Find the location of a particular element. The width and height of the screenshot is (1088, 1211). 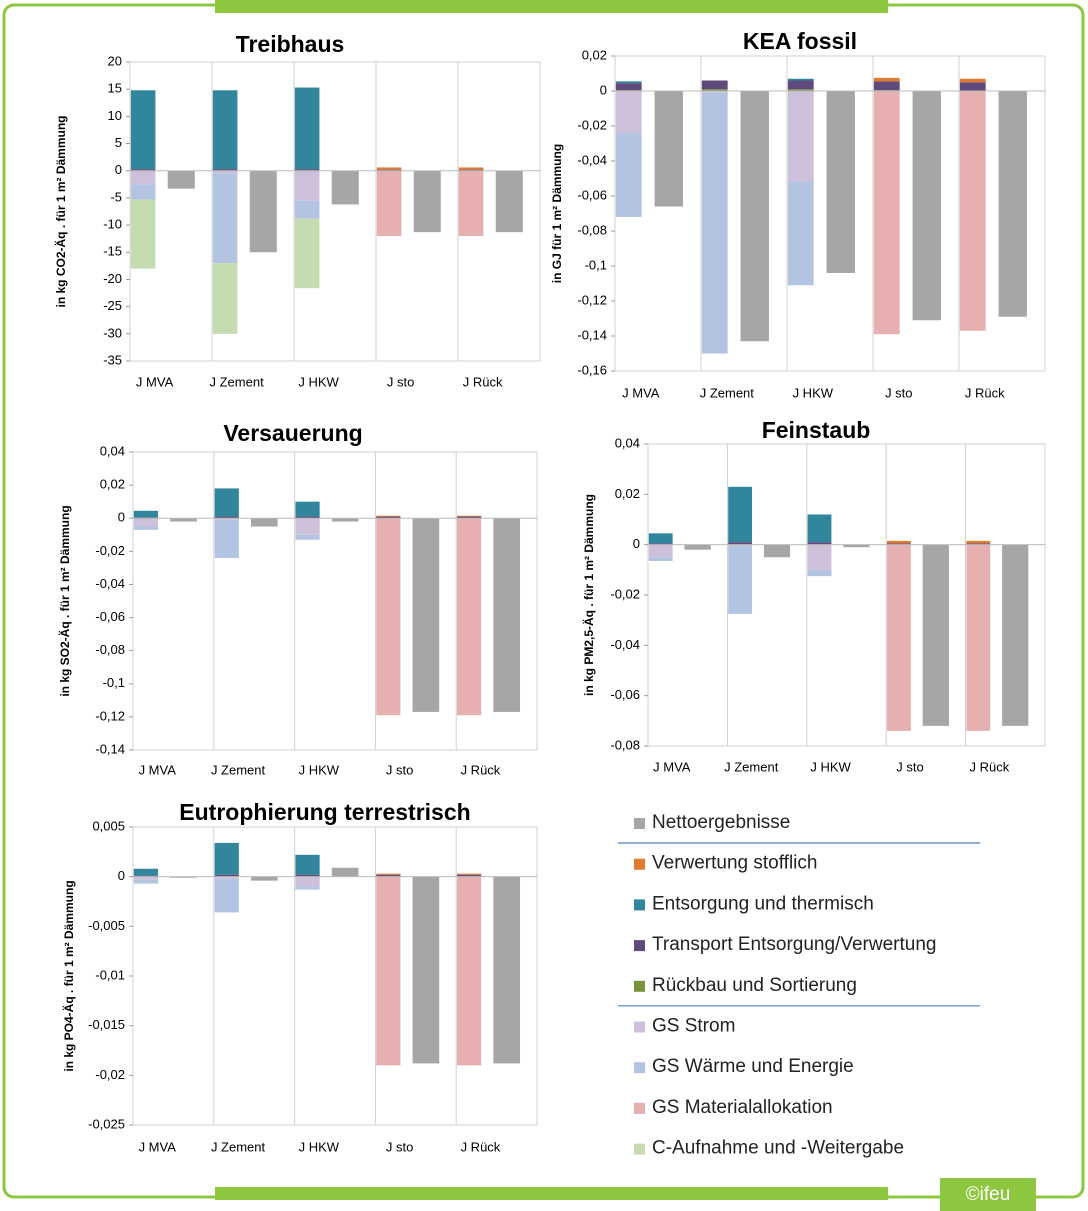

y-tick-label: -10 is located at coordinates (112, 224).